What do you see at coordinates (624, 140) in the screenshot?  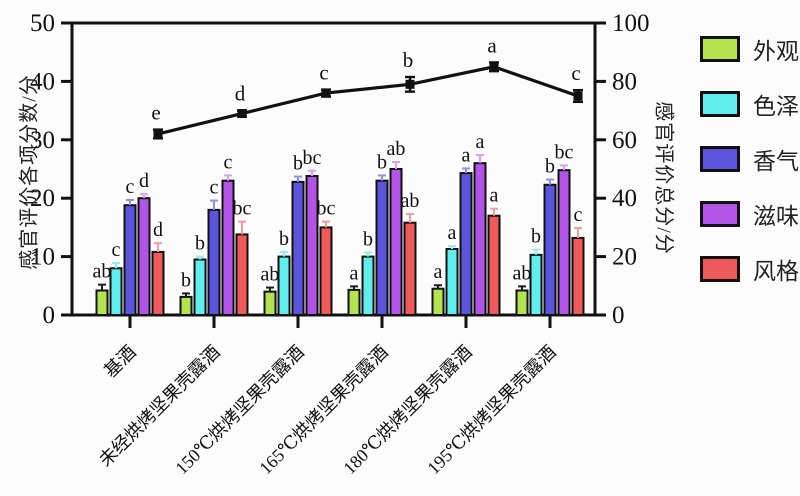 I see `right-tick-label: 60` at bounding box center [624, 140].